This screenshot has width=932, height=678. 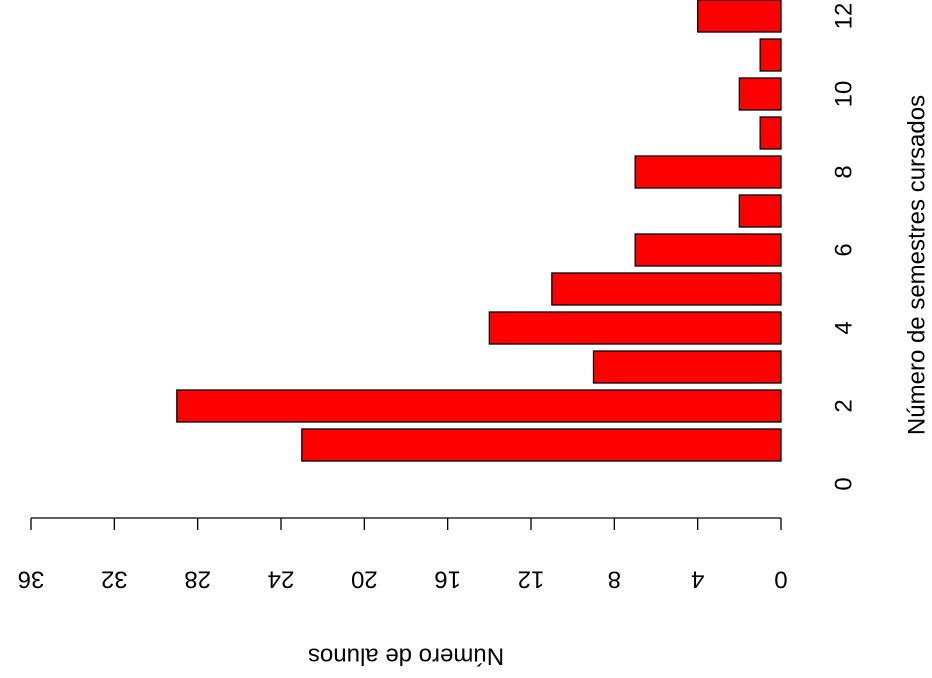 I want to click on x-tick-label: 20, so click(x=364, y=579).